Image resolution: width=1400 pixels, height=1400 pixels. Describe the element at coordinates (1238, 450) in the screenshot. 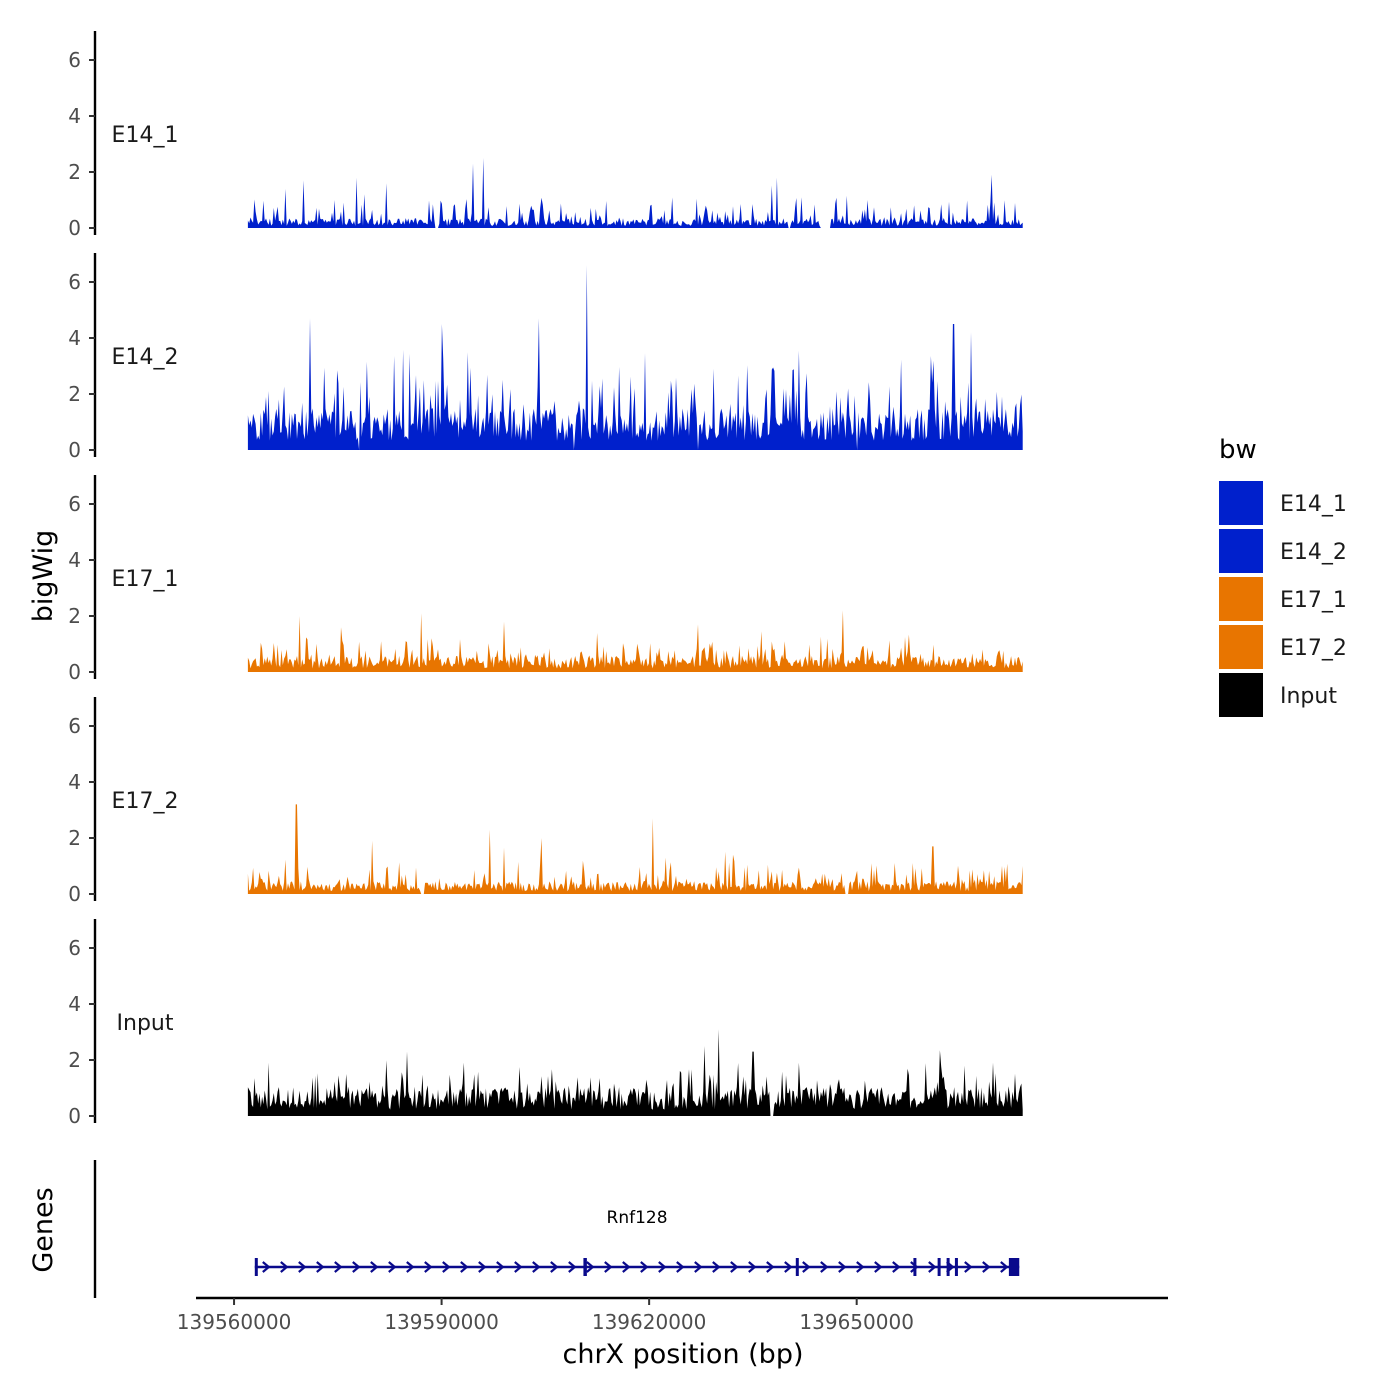

I see `legend-title: bw` at that location.